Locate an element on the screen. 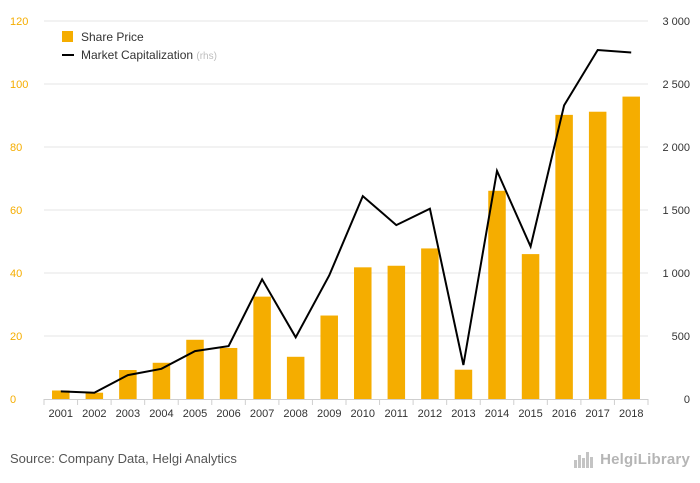 The image size is (700, 483). x-tick-label: 2018 is located at coordinates (631, 414).